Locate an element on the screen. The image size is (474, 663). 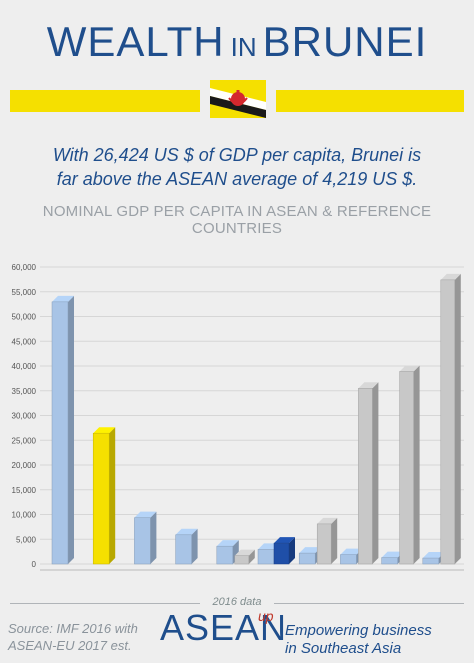
y-tick-label: 45,000 is located at coordinates (24, 341).